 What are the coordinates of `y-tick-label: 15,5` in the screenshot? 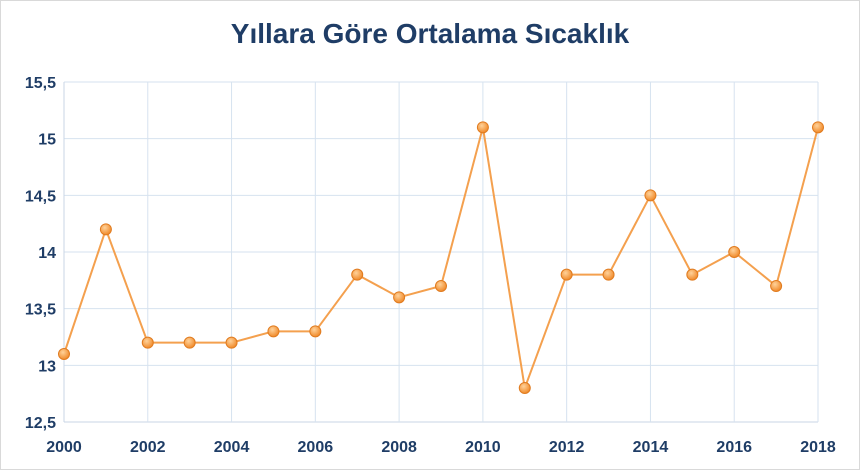 It's located at (40, 83).